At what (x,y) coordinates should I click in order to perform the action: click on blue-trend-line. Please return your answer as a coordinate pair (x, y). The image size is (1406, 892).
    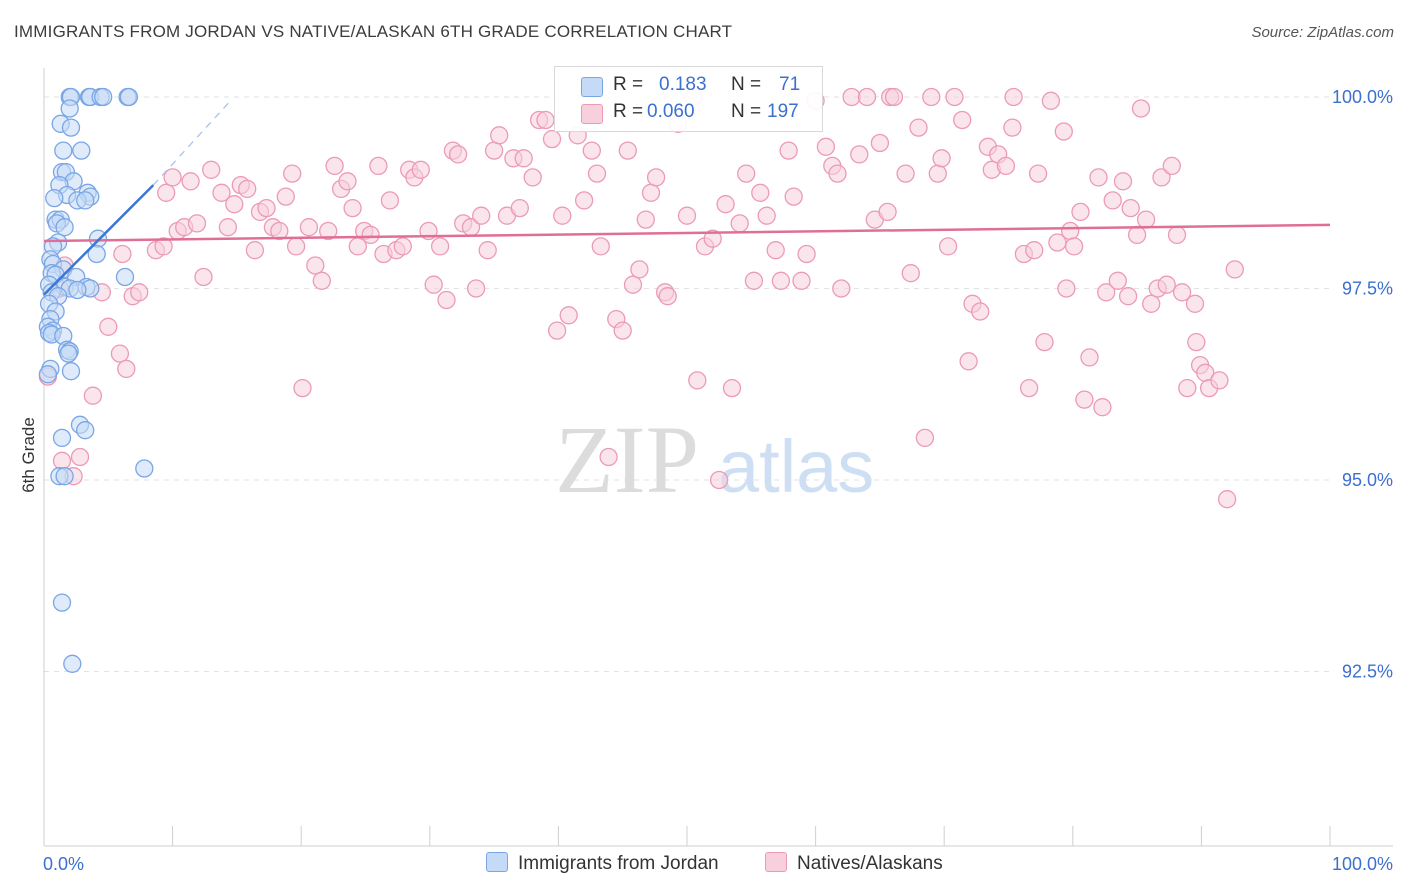
    Looking at the image, I should click on (99, 240).